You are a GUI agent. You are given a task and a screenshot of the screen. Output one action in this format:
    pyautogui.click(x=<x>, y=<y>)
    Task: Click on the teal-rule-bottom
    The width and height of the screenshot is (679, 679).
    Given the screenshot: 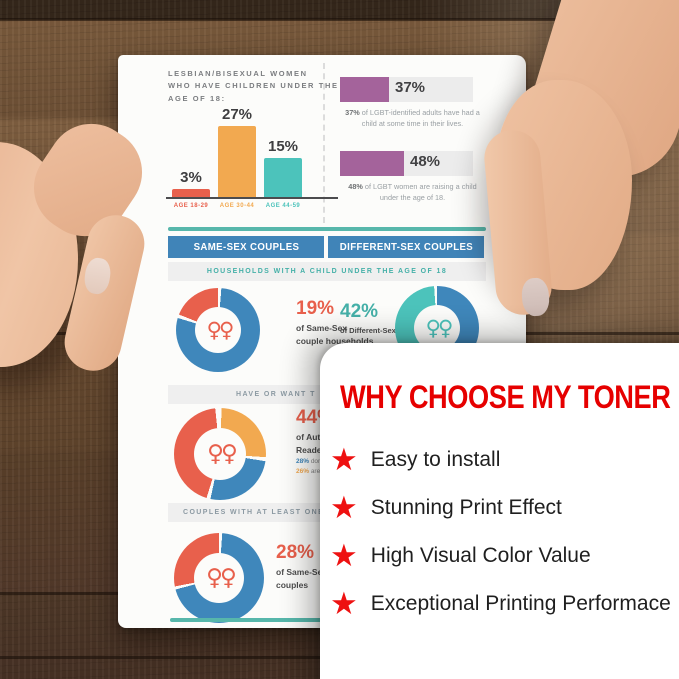 What is the action you would take?
    pyautogui.click(x=295, y=620)
    